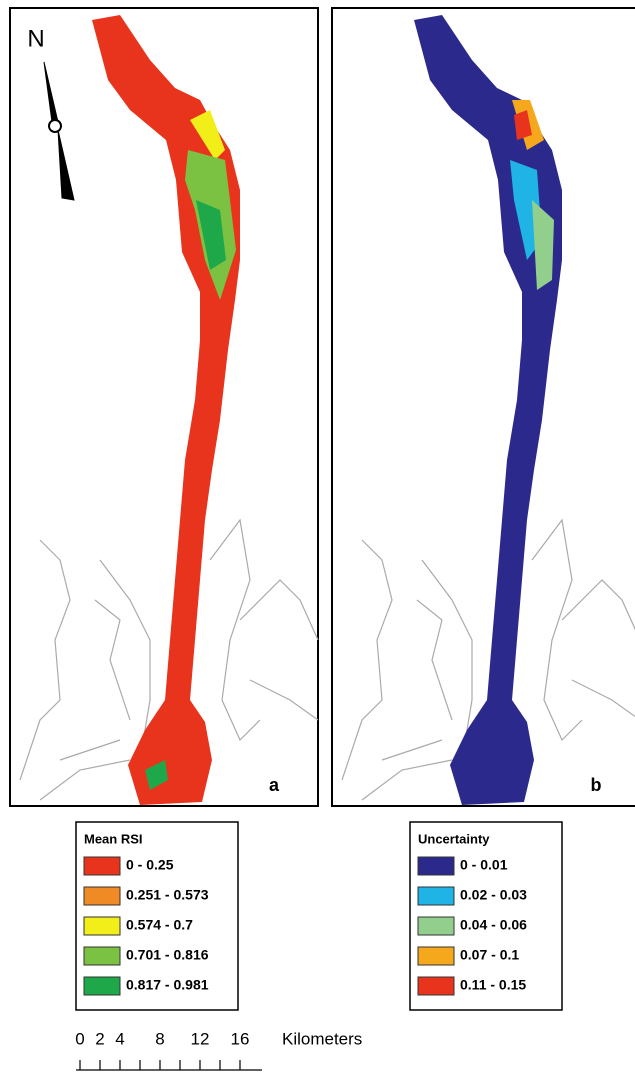 The height and width of the screenshot is (1081, 635). I want to click on scale-label: 2, so click(99, 1038).